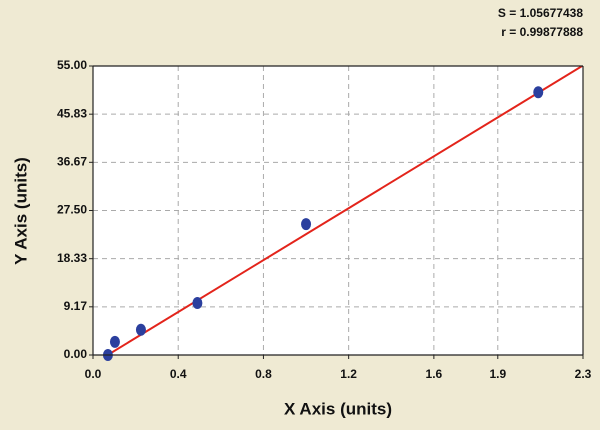  Describe the element at coordinates (497, 374) in the screenshot. I see `x-tick-label: 1.9` at that location.